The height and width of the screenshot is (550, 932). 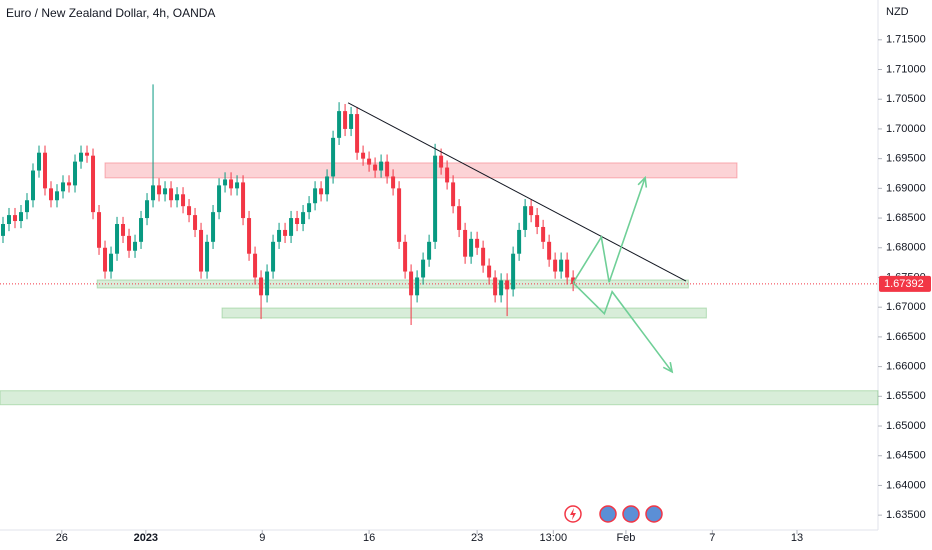 I want to click on y-tick-label: 1.69500, so click(x=906, y=159).